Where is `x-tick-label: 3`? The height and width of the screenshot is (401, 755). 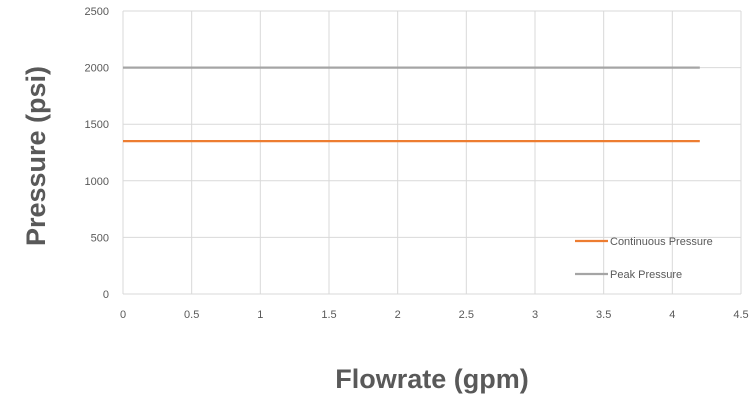 x-tick-label: 3 is located at coordinates (535, 315).